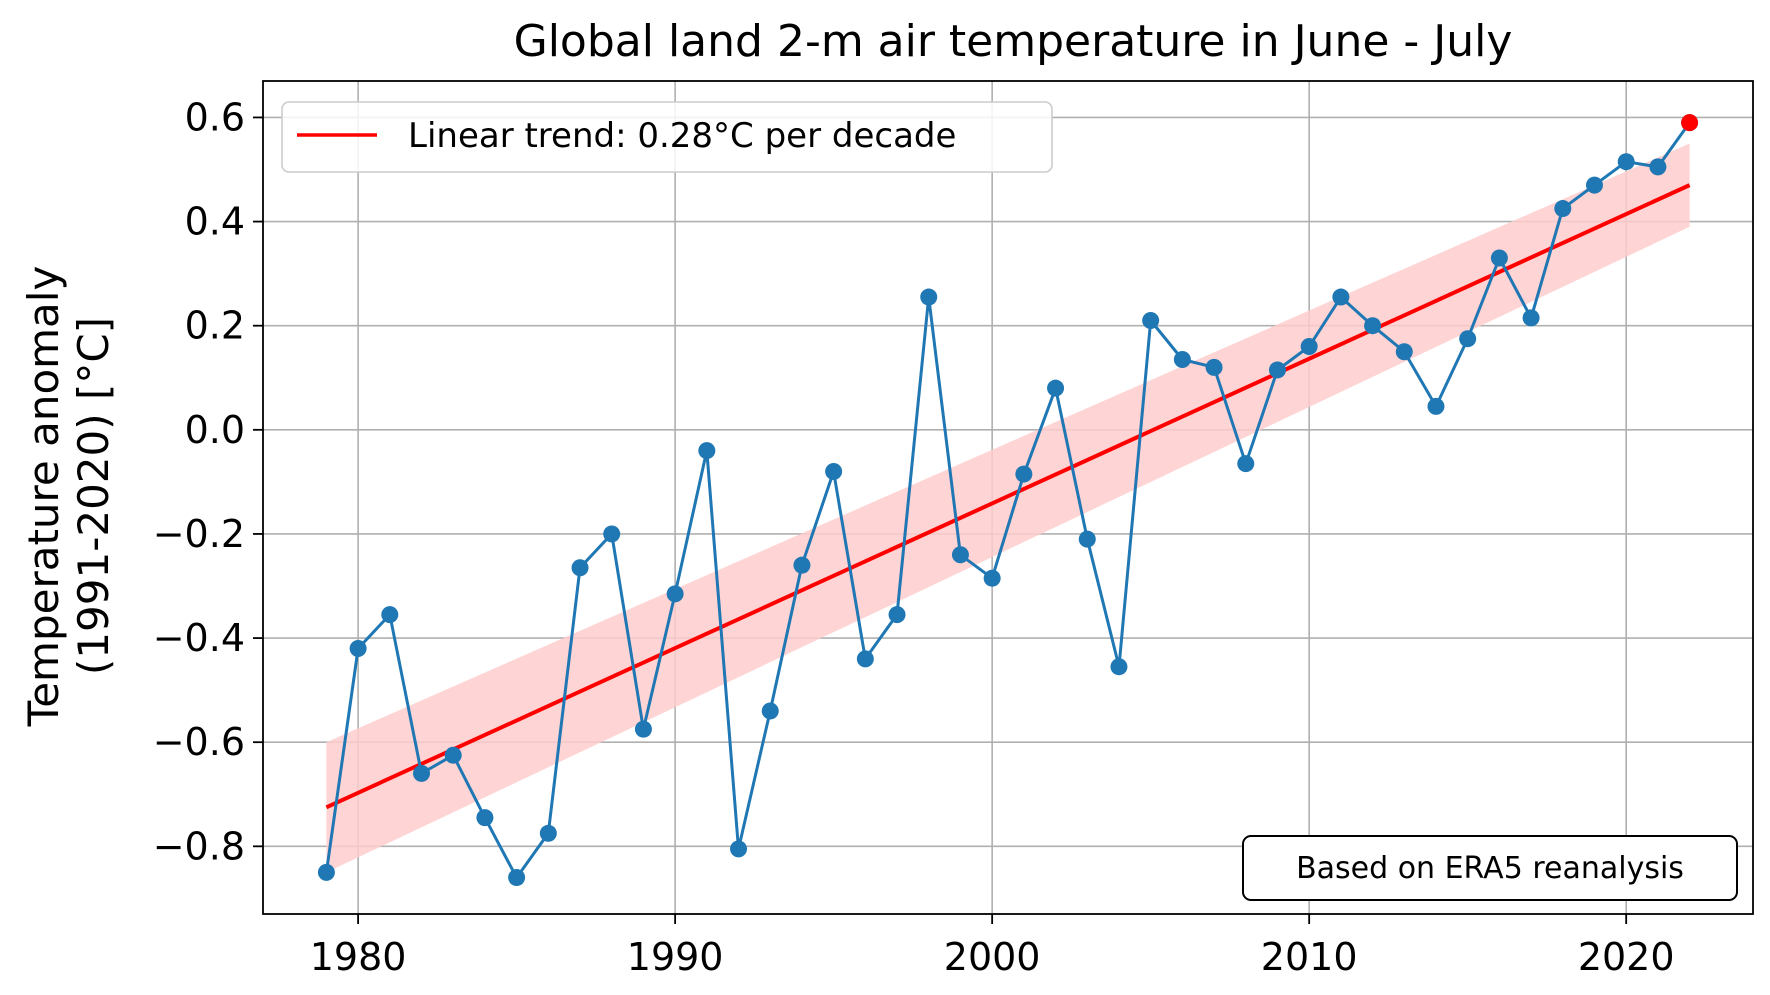  Describe the element at coordinates (675, 957) in the screenshot. I see `x-tick-label: 1990` at that location.